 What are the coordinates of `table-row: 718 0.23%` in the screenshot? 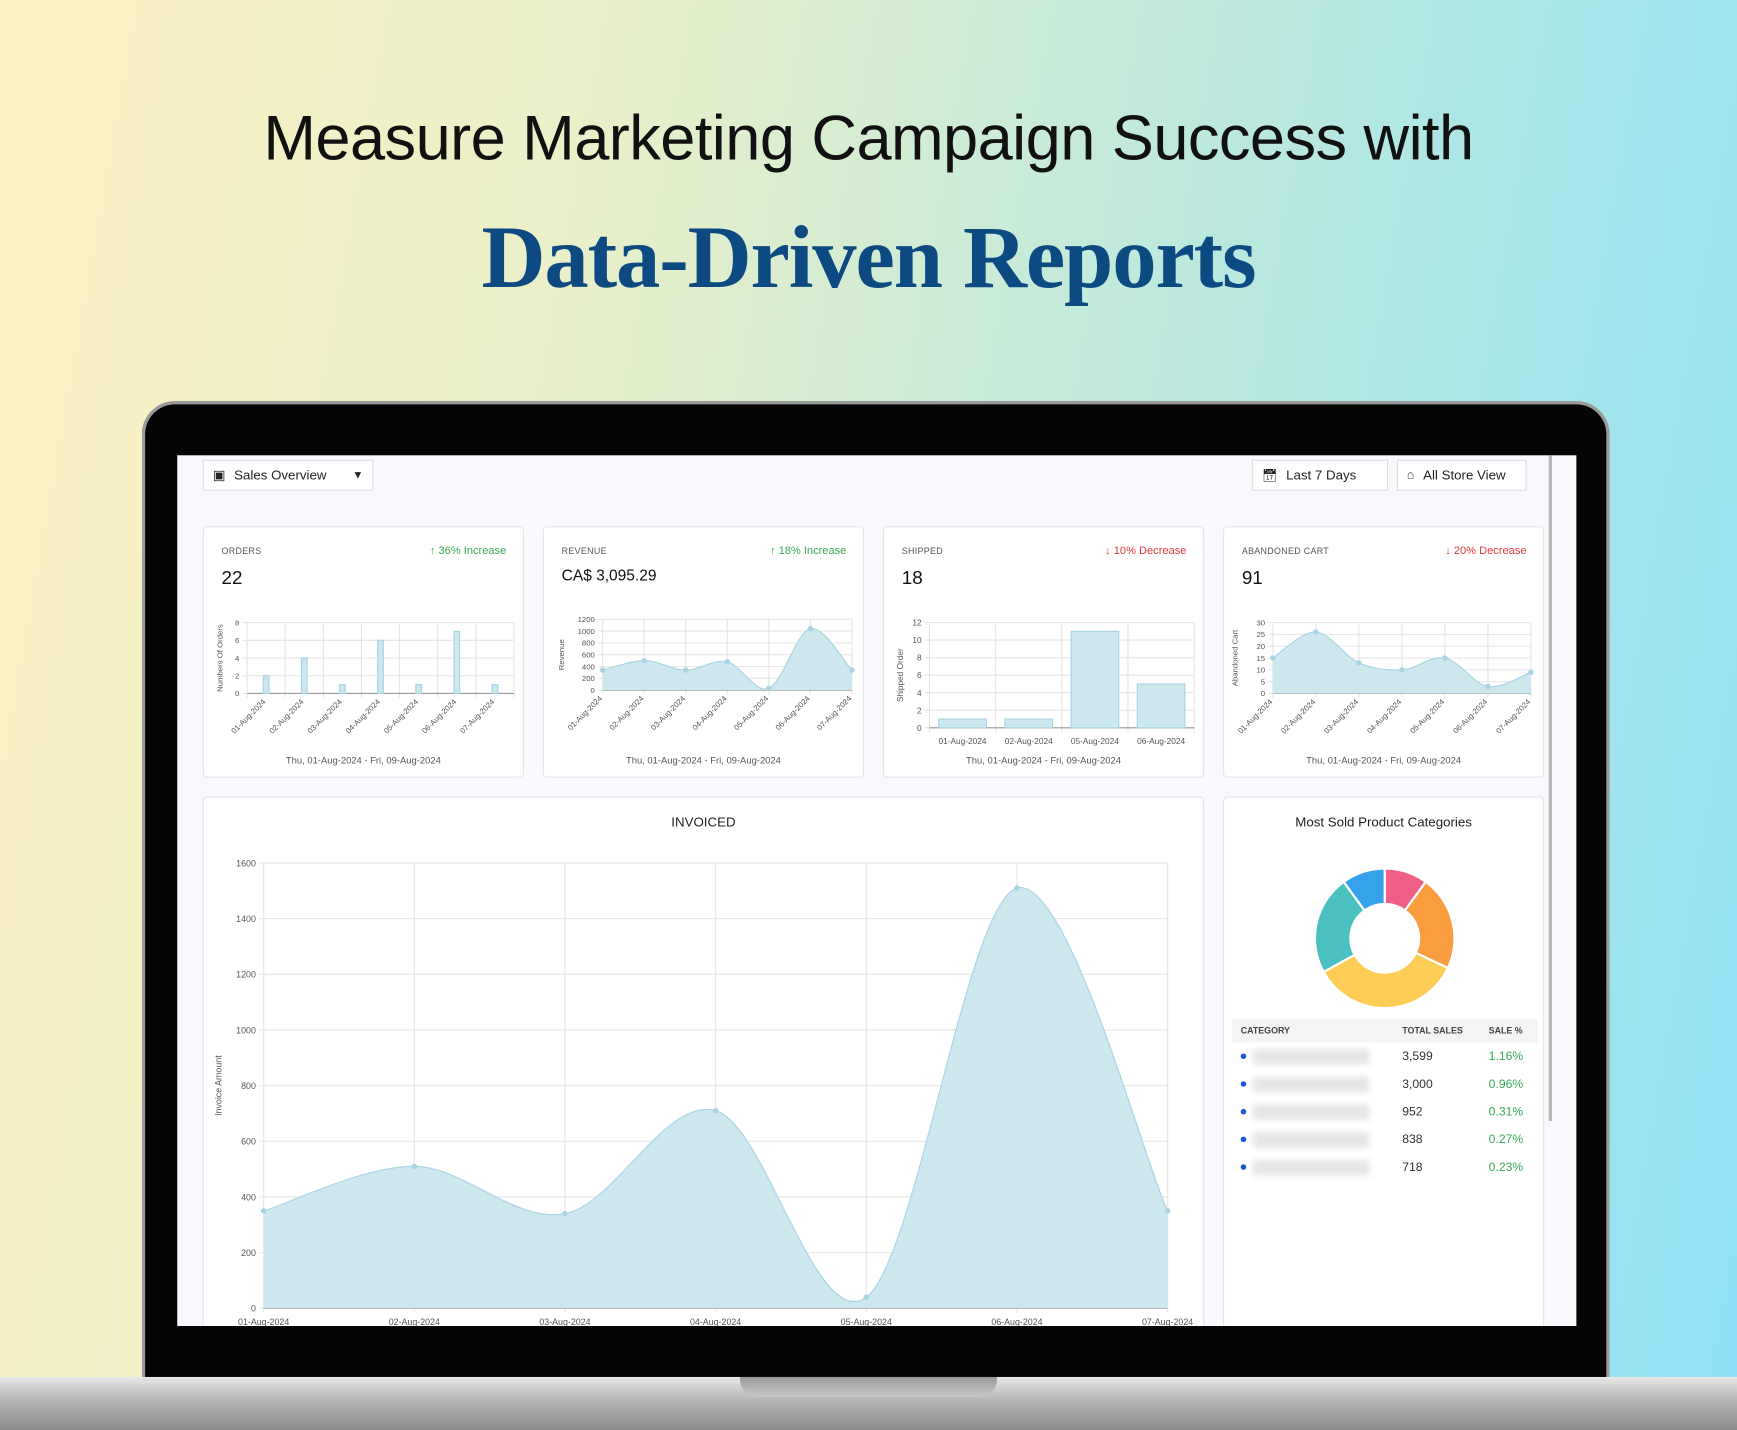 It's located at (1385, 1167).